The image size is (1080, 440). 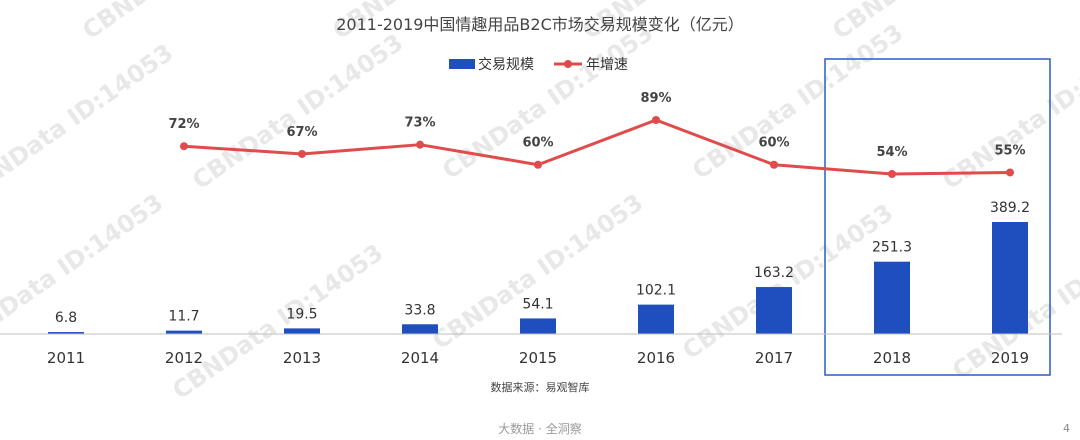 I want to click on page-number: 4, so click(x=1066, y=428).